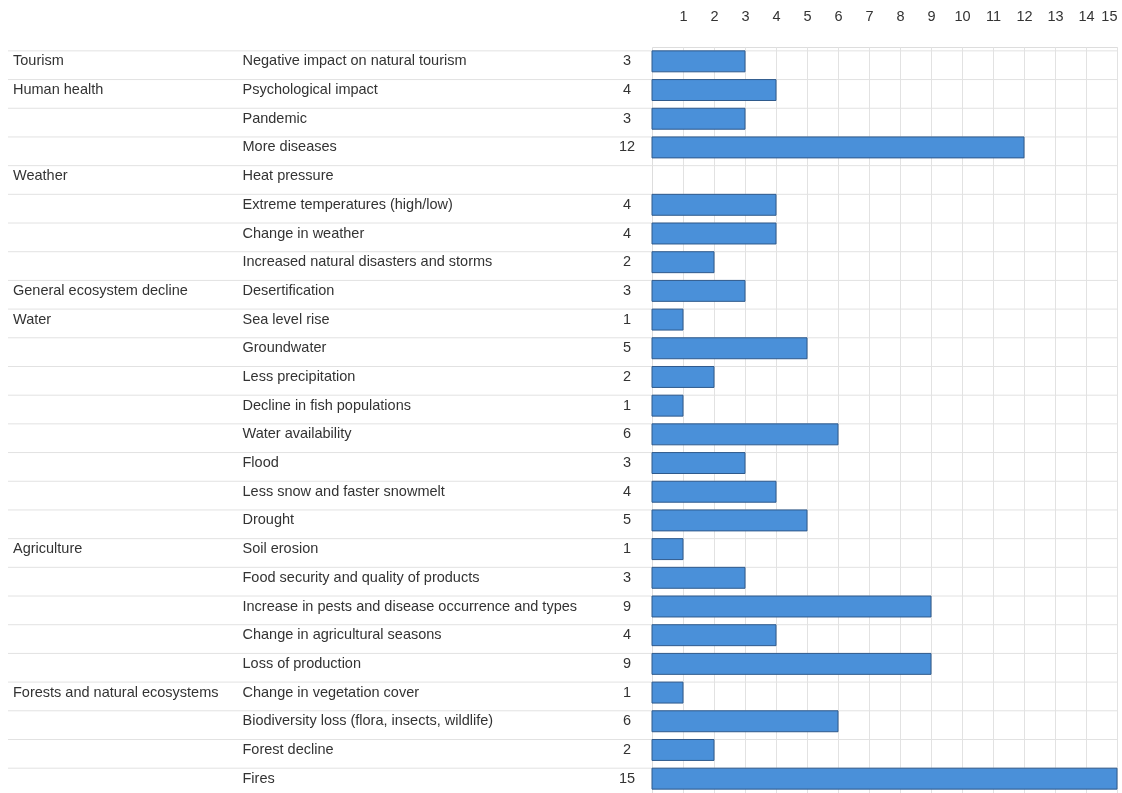 This screenshot has height=793, width=1122. I want to click on y-tick-label: Biodiversity loss (flora, insects, wildlife), so click(368, 720).